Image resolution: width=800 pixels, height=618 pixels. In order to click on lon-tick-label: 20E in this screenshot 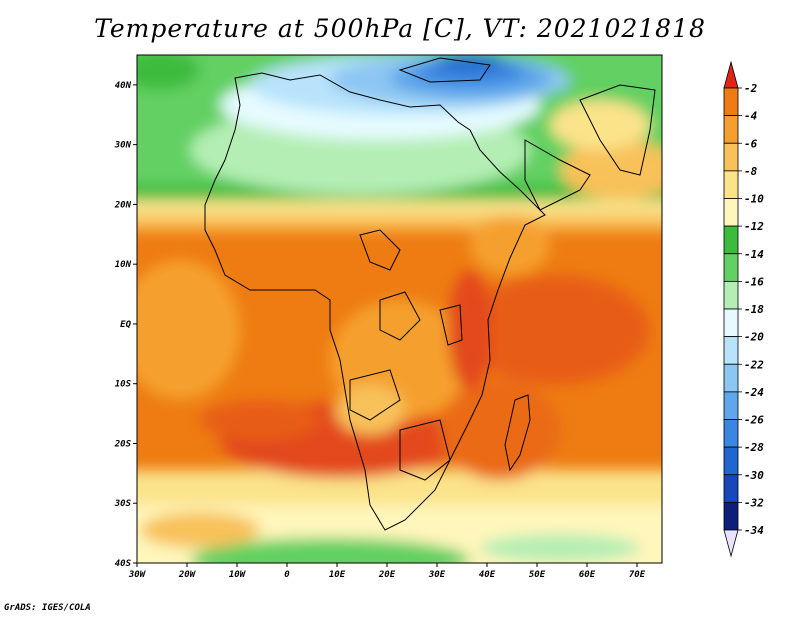, I will do `click(387, 575)`.